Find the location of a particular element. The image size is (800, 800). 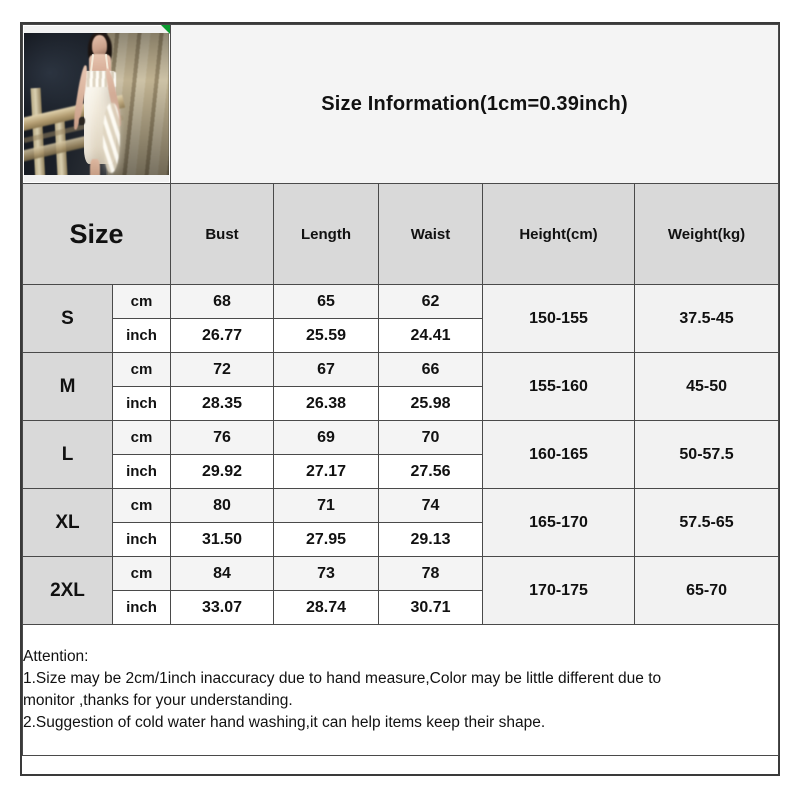

bust-inch: 29.92 is located at coordinates (222, 471).